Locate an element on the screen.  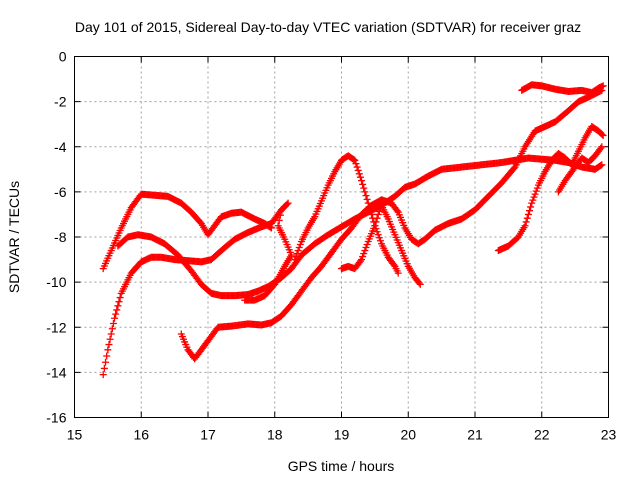
y-tick-label: -2 is located at coordinates (60, 102).